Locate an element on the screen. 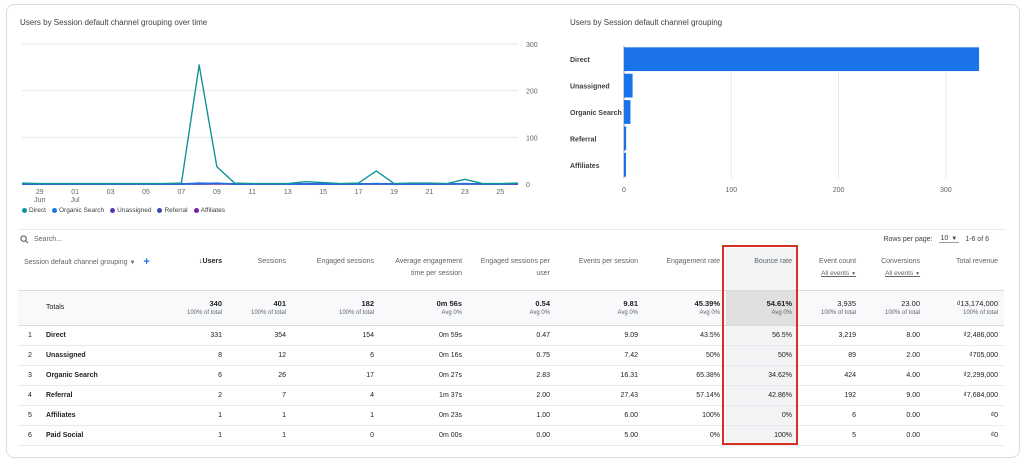 Image resolution: width=1024 pixels, height=461 pixels. rows-per-page-select: 10 ▼ is located at coordinates (949, 239).